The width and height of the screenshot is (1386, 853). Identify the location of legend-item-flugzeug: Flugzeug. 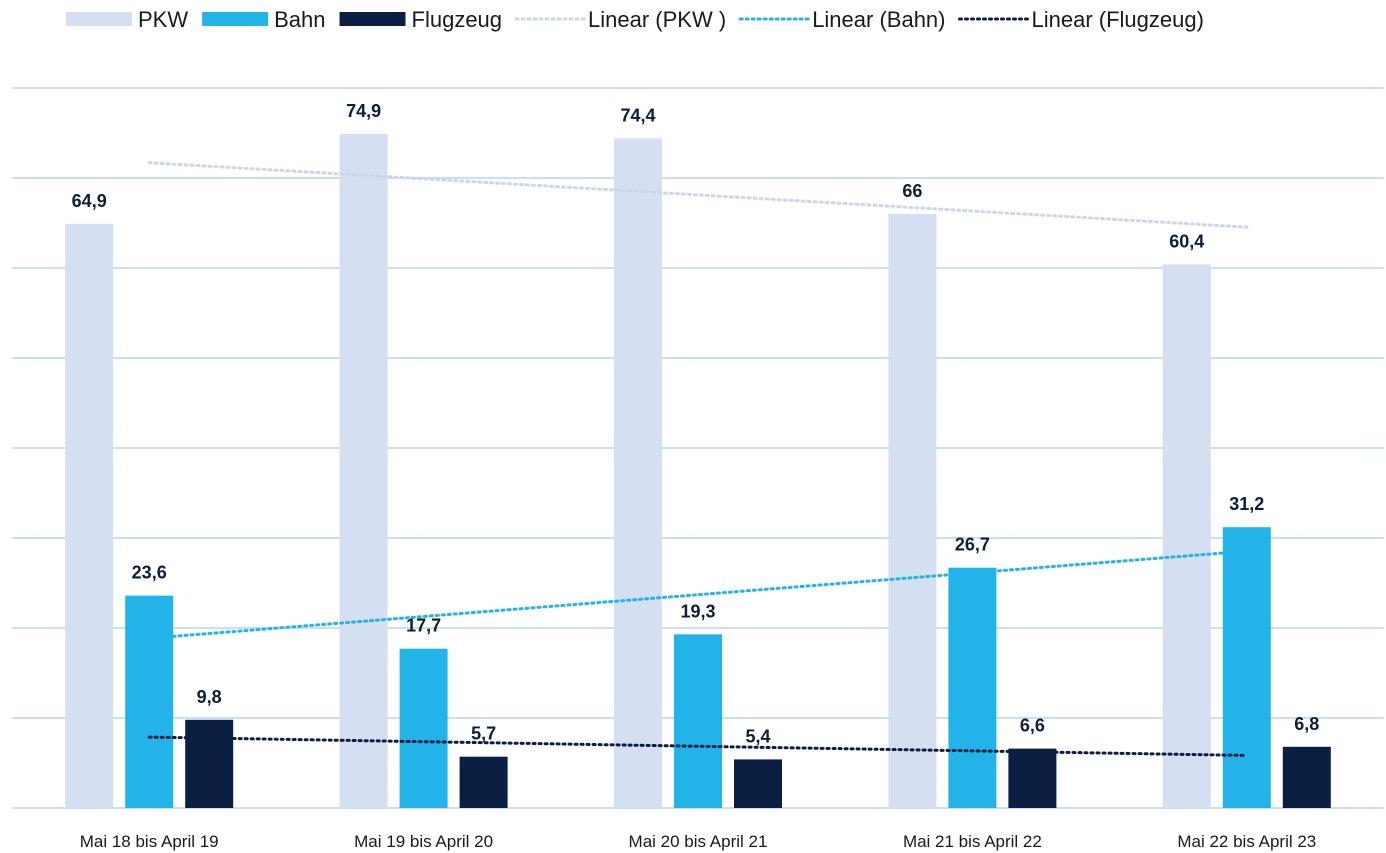
(421, 19).